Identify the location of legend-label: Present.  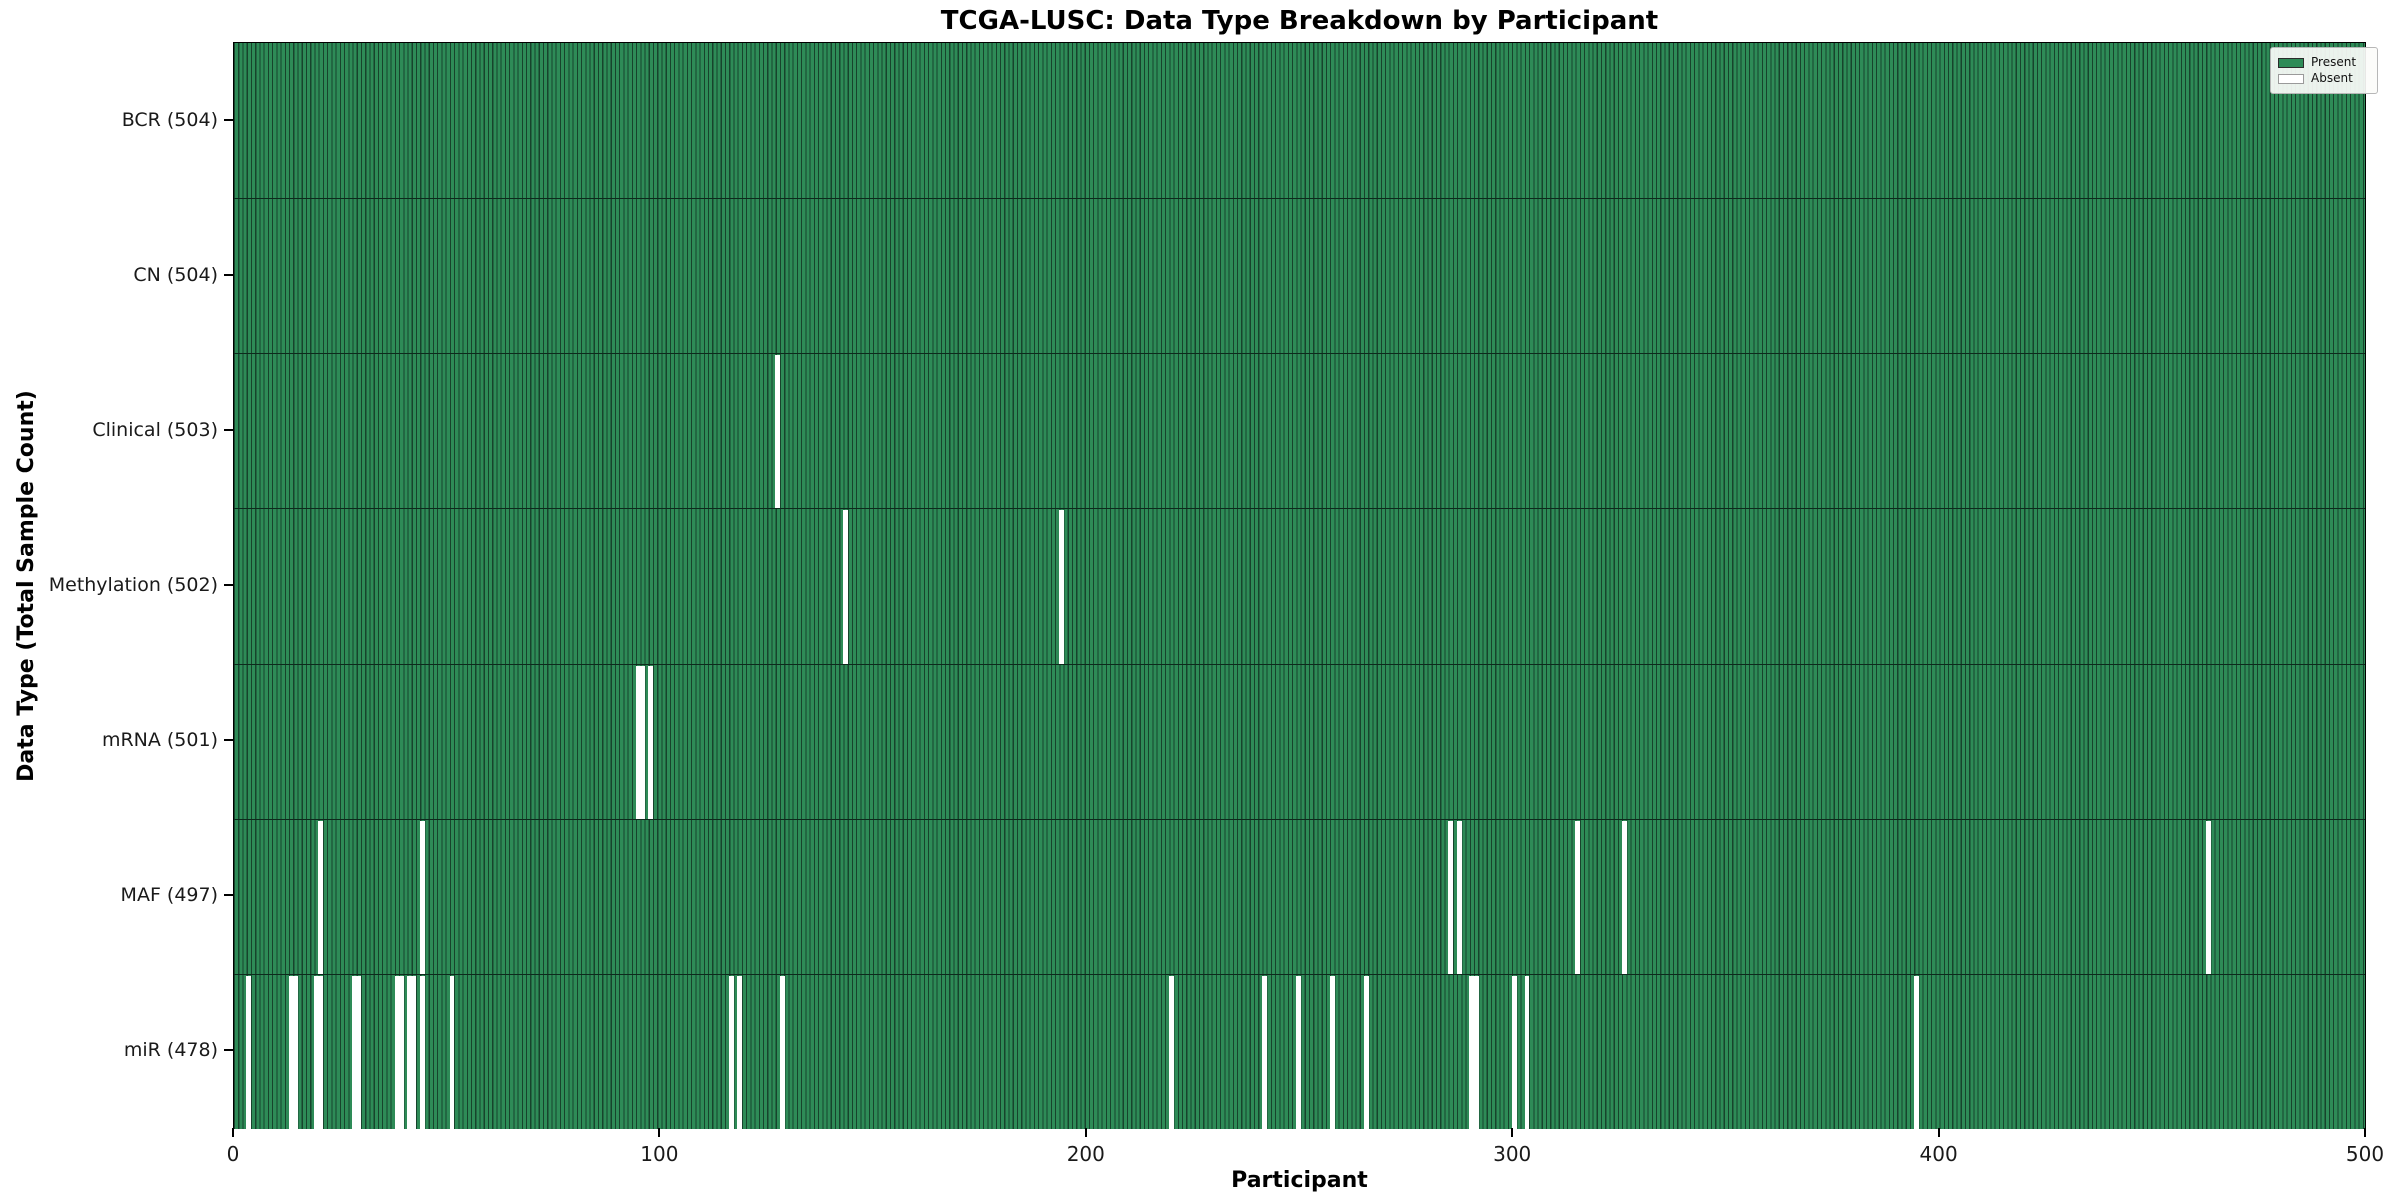
(2334, 62).